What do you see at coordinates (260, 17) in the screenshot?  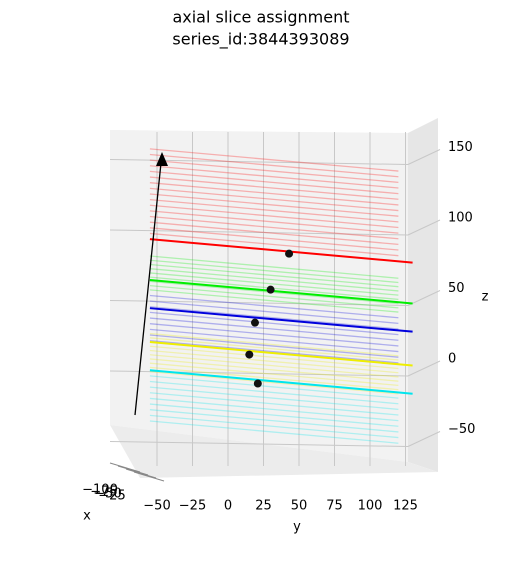 I see `chart-title: axial slice assignment` at bounding box center [260, 17].